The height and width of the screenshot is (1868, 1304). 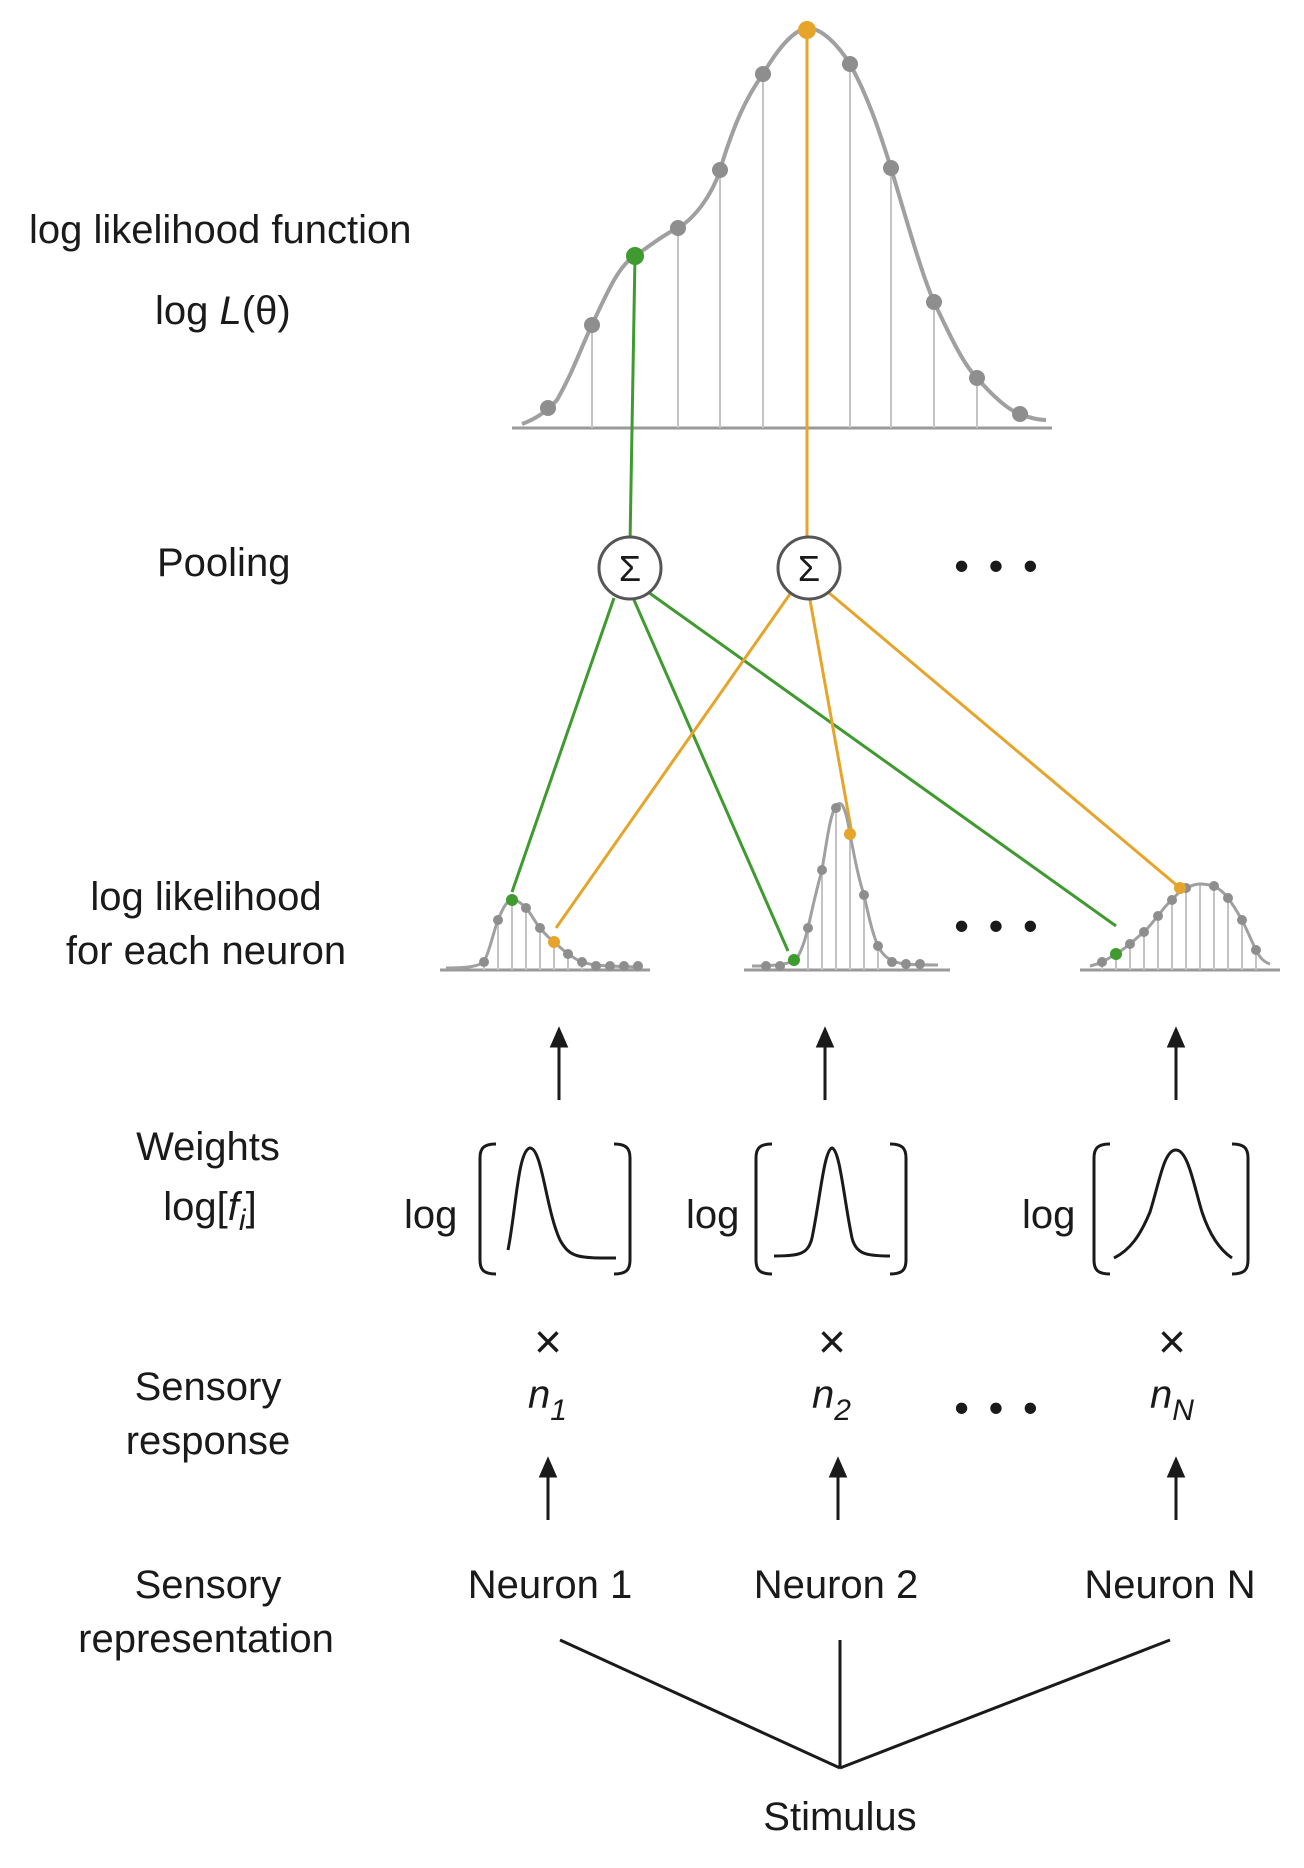 I want to click on sigma-symbol-2: Σ, so click(x=809, y=568).